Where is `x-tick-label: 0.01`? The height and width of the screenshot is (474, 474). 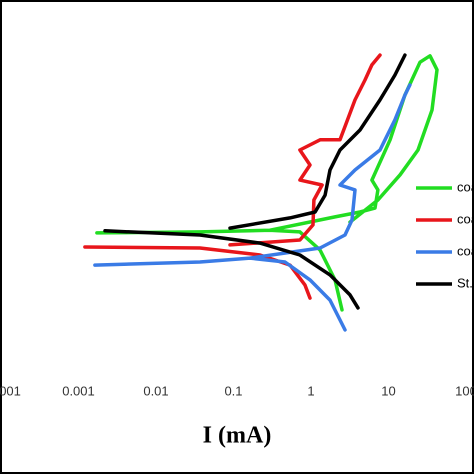 x-tick-label: 0.01 is located at coordinates (155, 390).